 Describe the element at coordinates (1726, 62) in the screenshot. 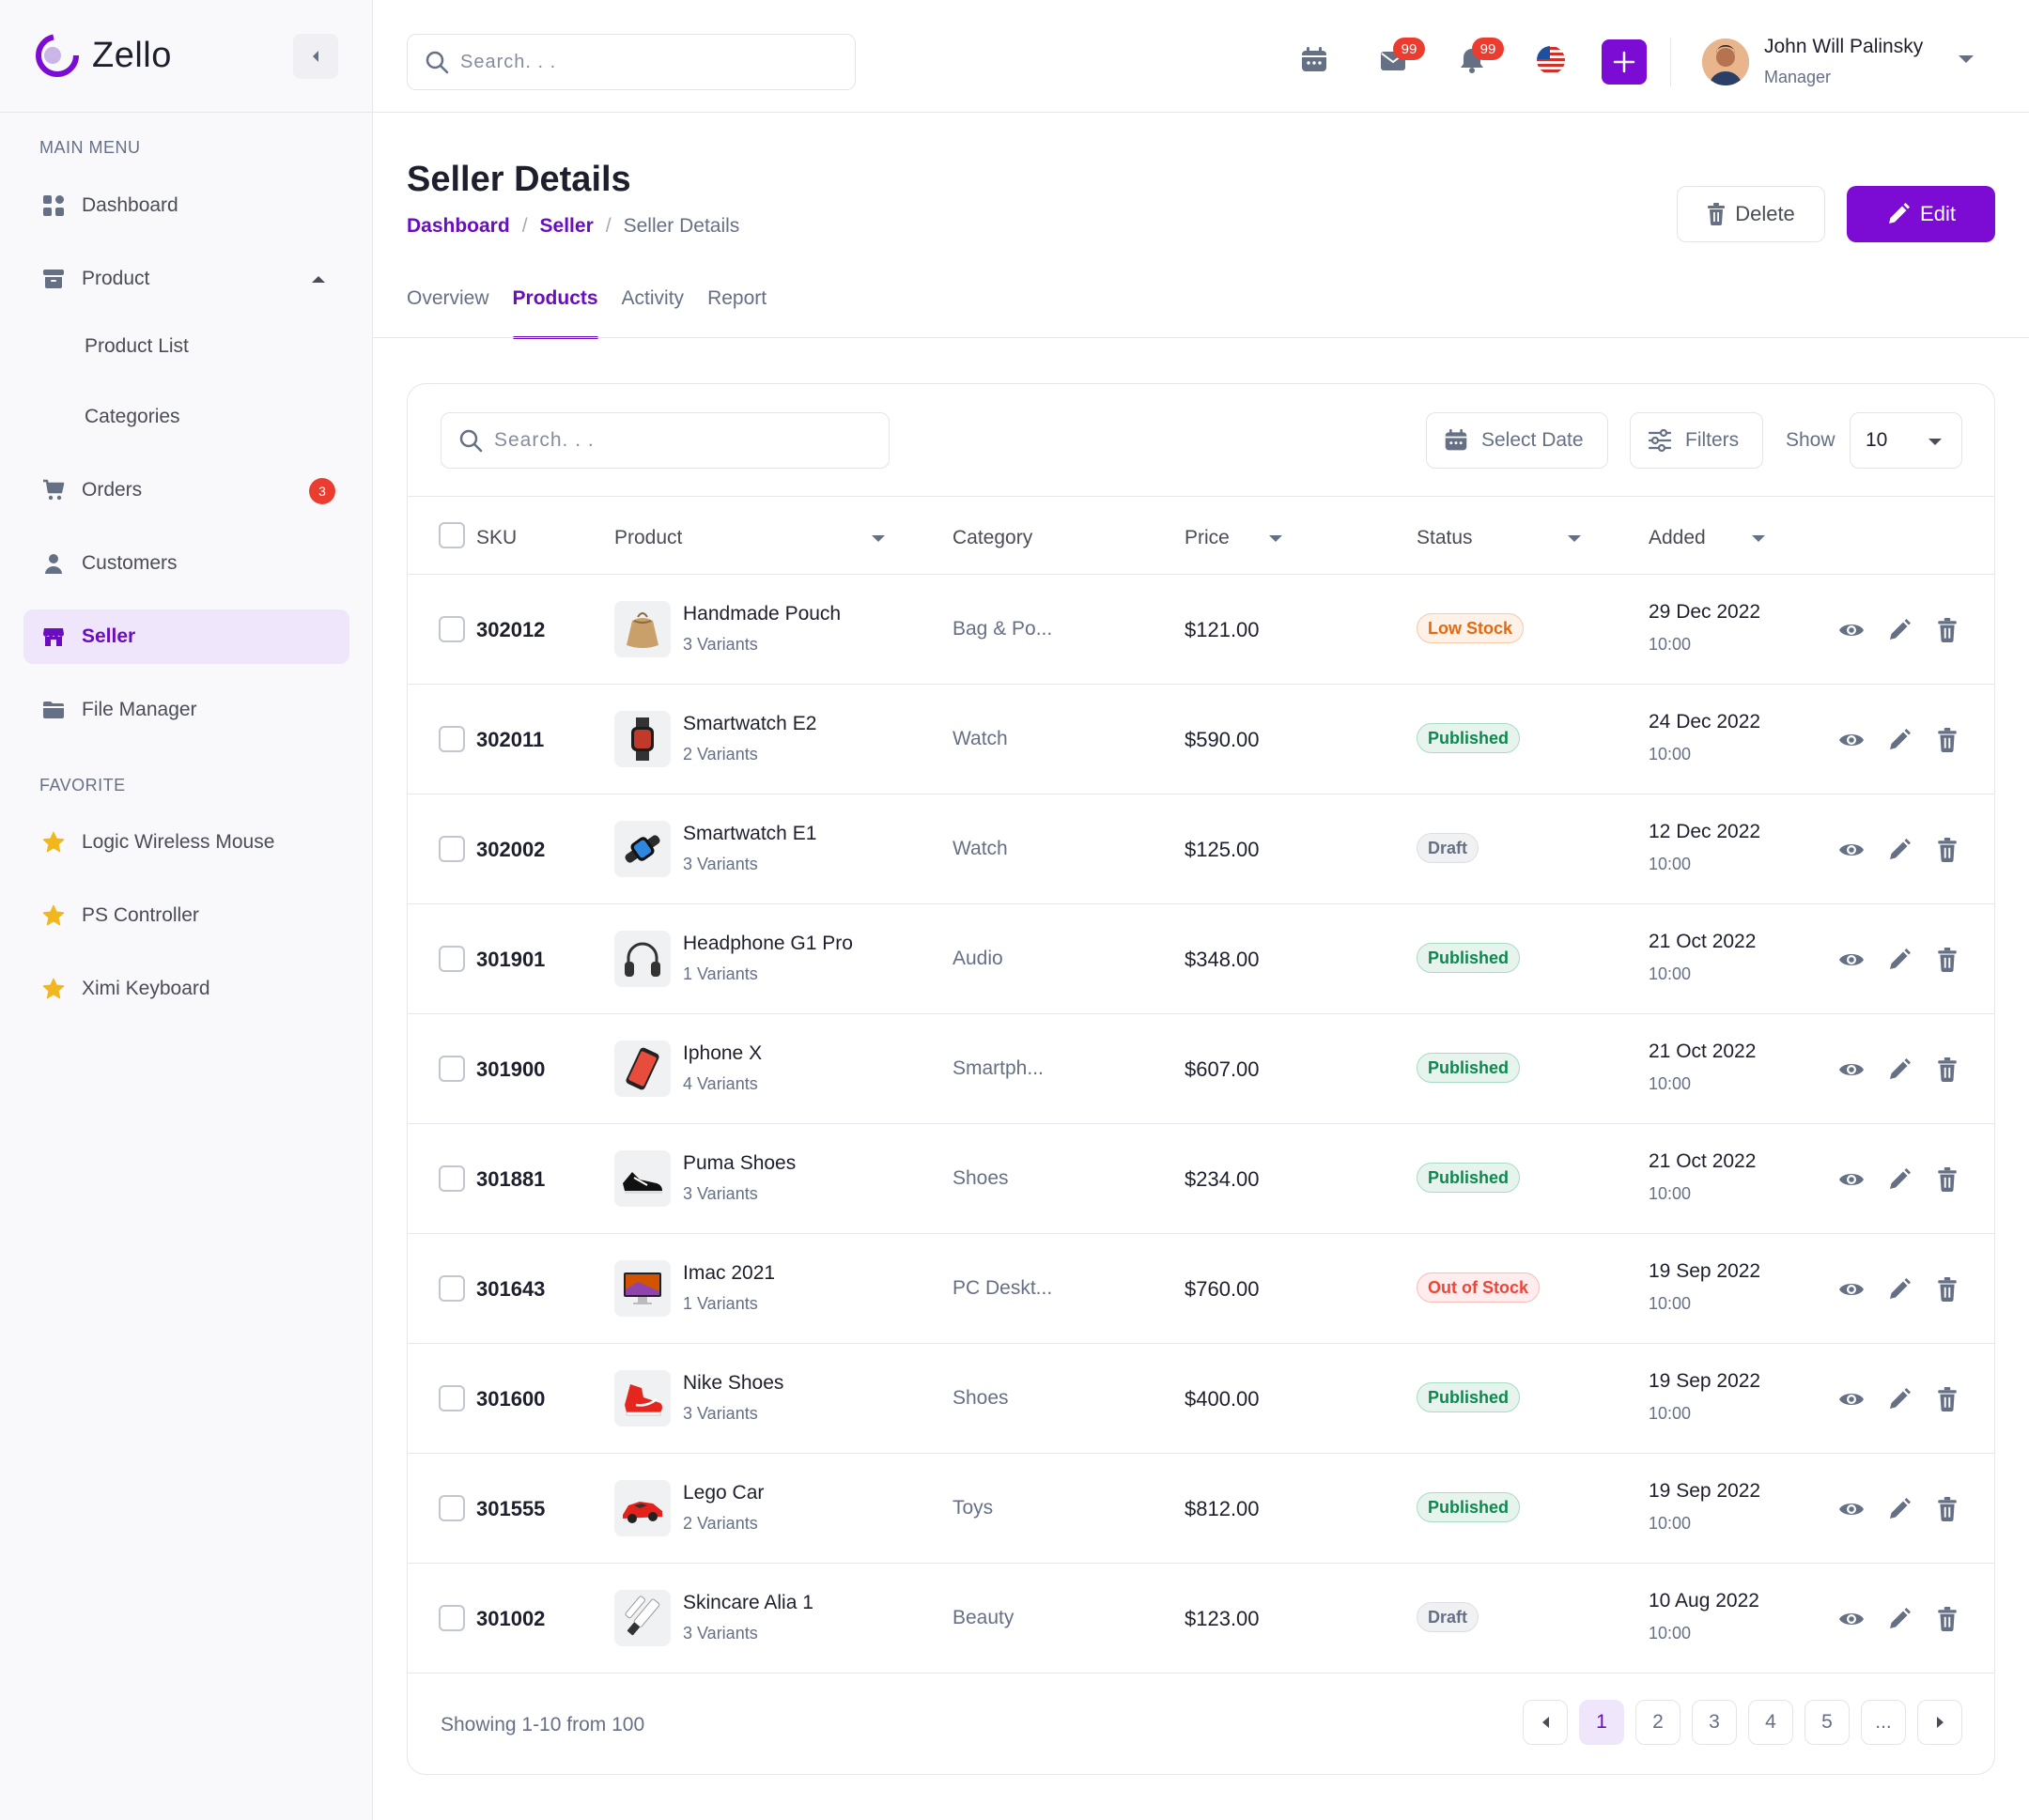

I see `avatar` at that location.